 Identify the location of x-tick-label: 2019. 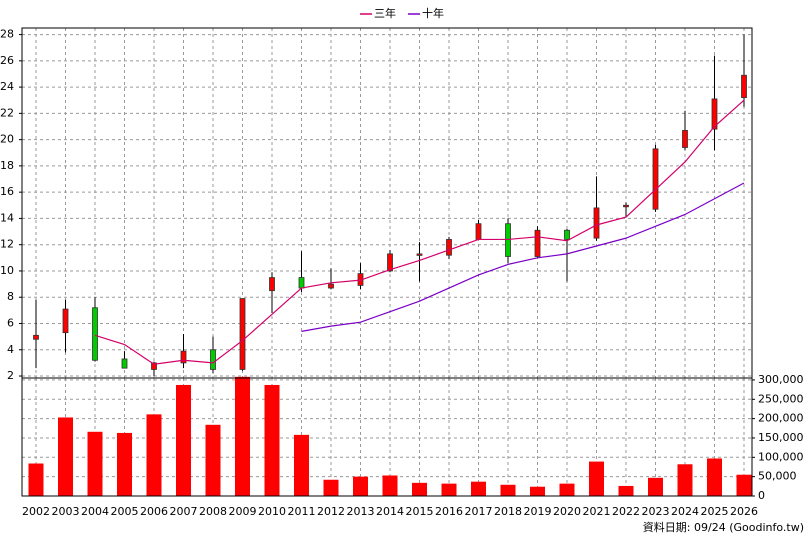
(538, 511).